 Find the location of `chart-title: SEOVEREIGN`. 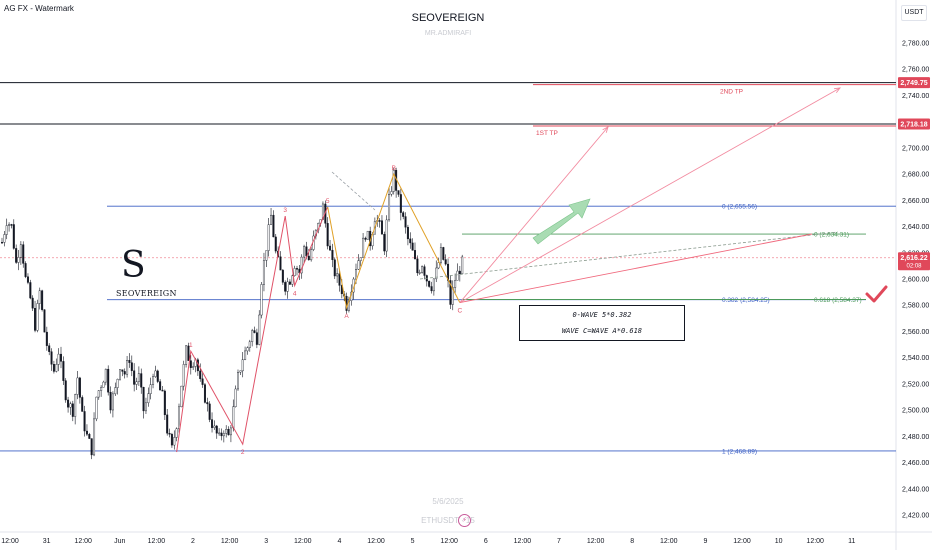

chart-title: SEOVEREIGN is located at coordinates (448, 18).